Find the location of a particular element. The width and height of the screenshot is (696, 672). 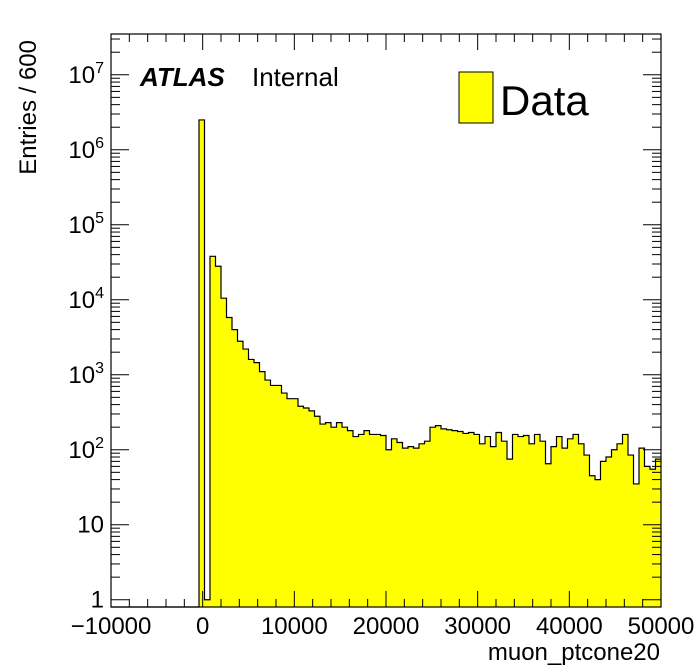

x-tick-label: 40000 is located at coordinates (569, 626).